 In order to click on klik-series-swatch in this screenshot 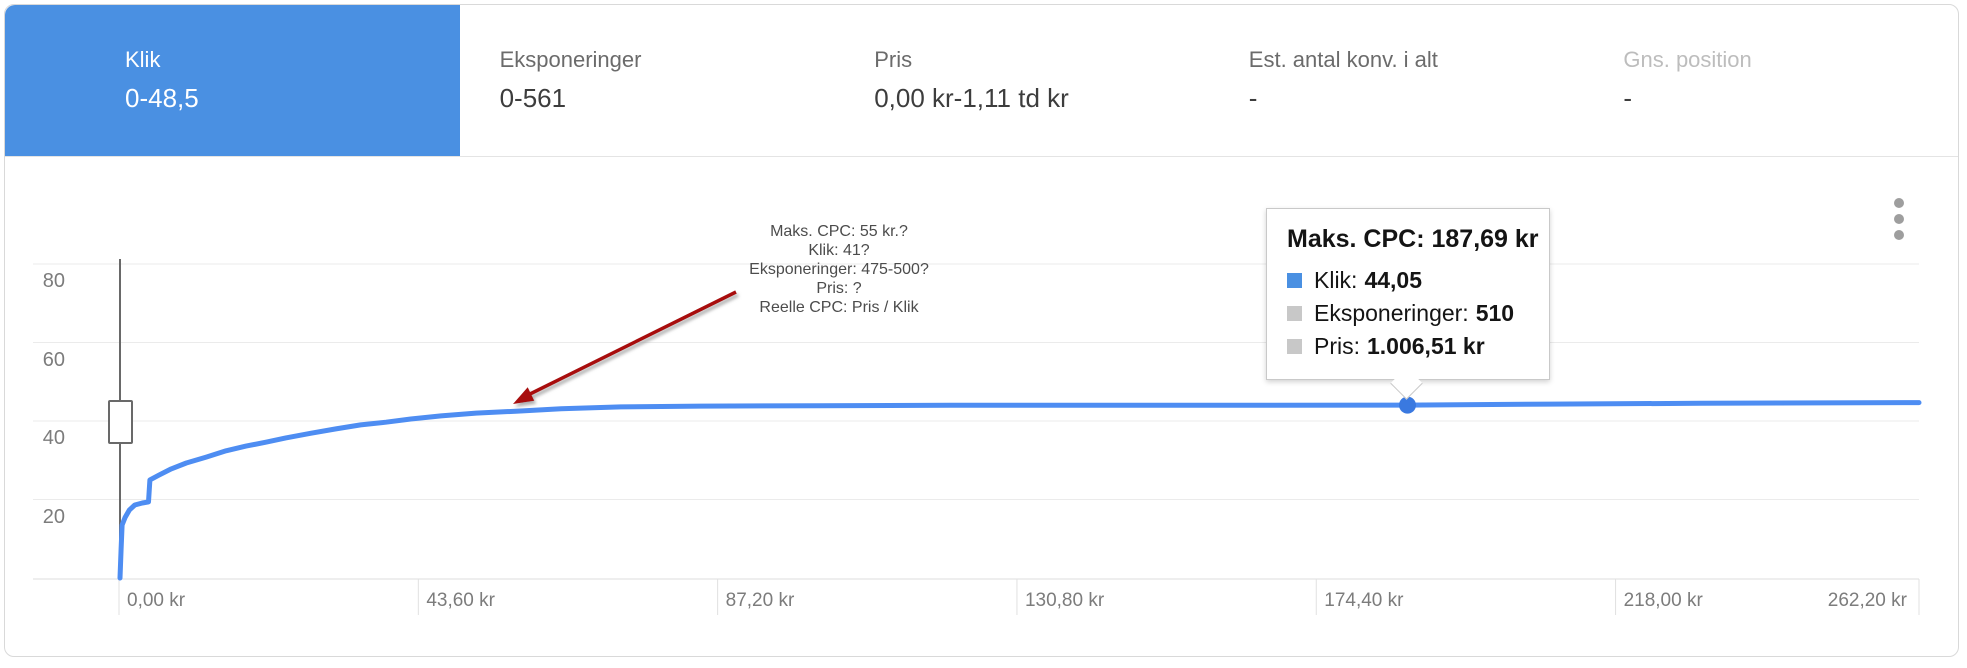, I will do `click(1294, 280)`.